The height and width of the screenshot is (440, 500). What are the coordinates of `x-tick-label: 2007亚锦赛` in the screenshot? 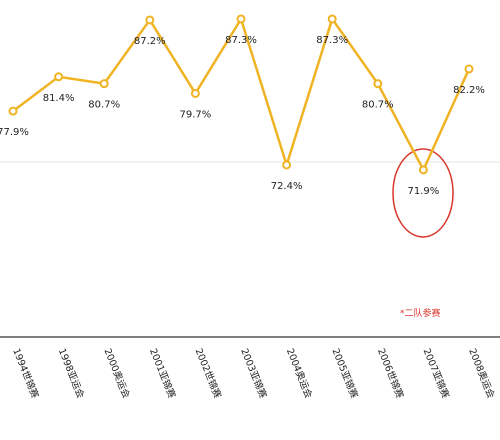 It's located at (436, 374).